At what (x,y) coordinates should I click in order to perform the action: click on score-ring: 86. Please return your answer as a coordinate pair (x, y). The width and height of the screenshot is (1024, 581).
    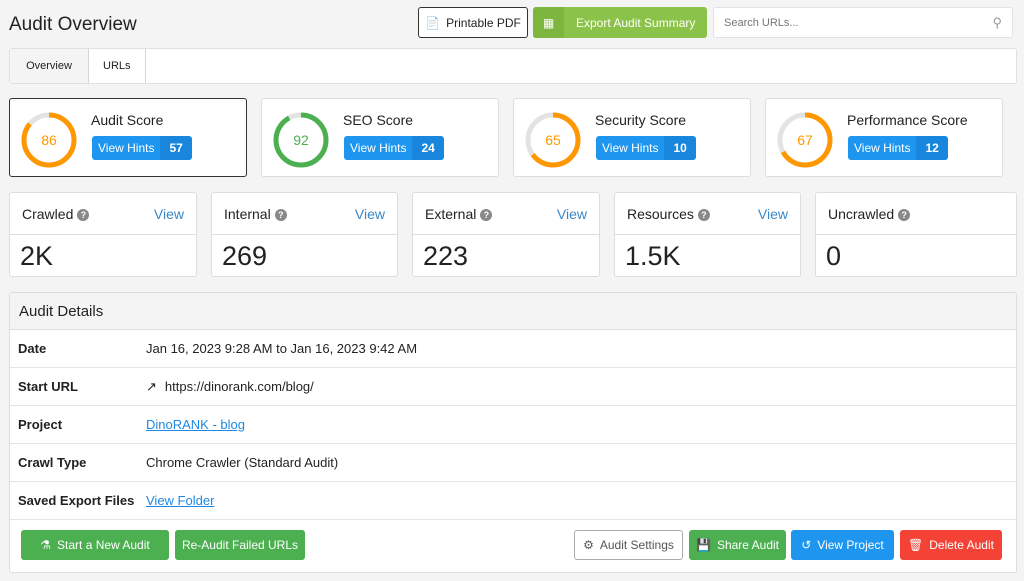
    Looking at the image, I should click on (49, 140).